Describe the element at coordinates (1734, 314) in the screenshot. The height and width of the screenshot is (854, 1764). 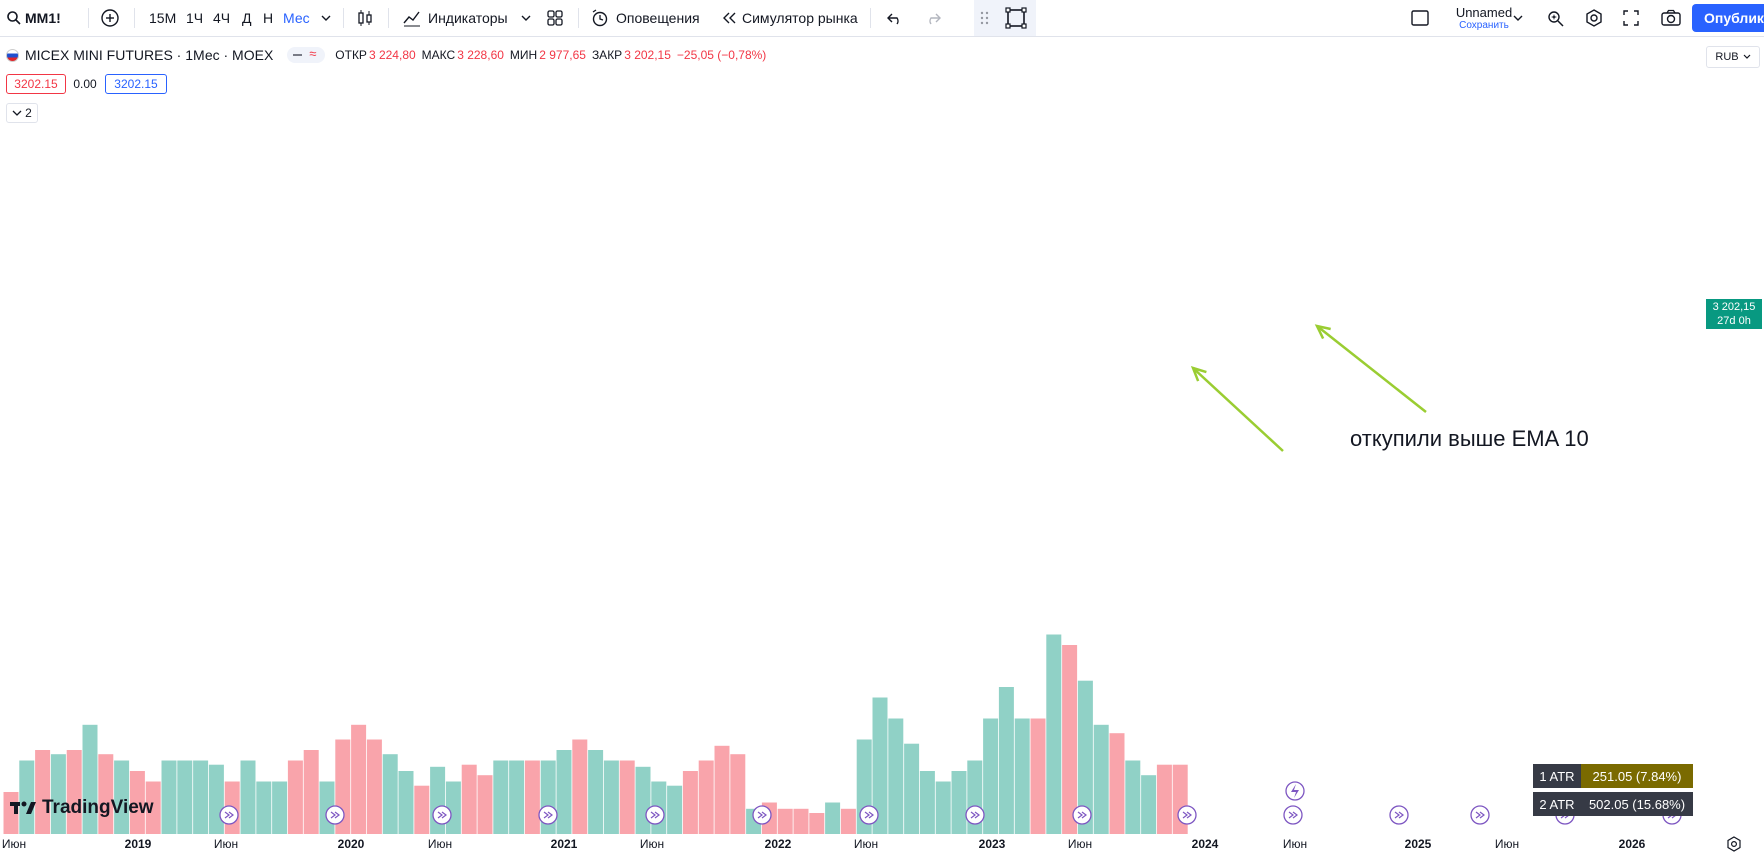
I see `last-price-label: 3 202,15 27d 0h` at that location.